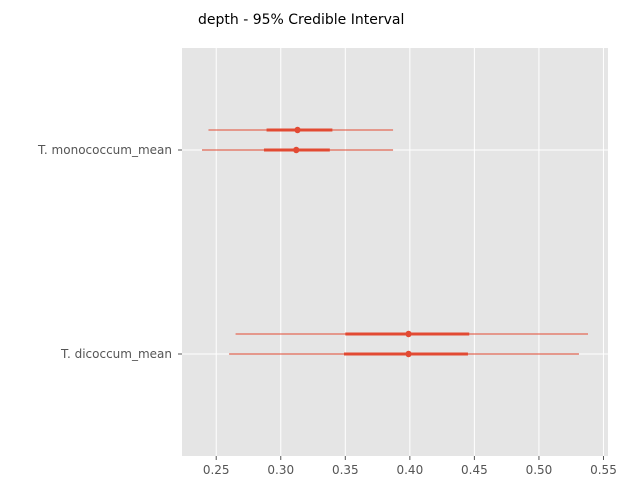 This screenshot has width=640, height=480. Describe the element at coordinates (603, 470) in the screenshot. I see `x-tick-label: 0.55` at that location.